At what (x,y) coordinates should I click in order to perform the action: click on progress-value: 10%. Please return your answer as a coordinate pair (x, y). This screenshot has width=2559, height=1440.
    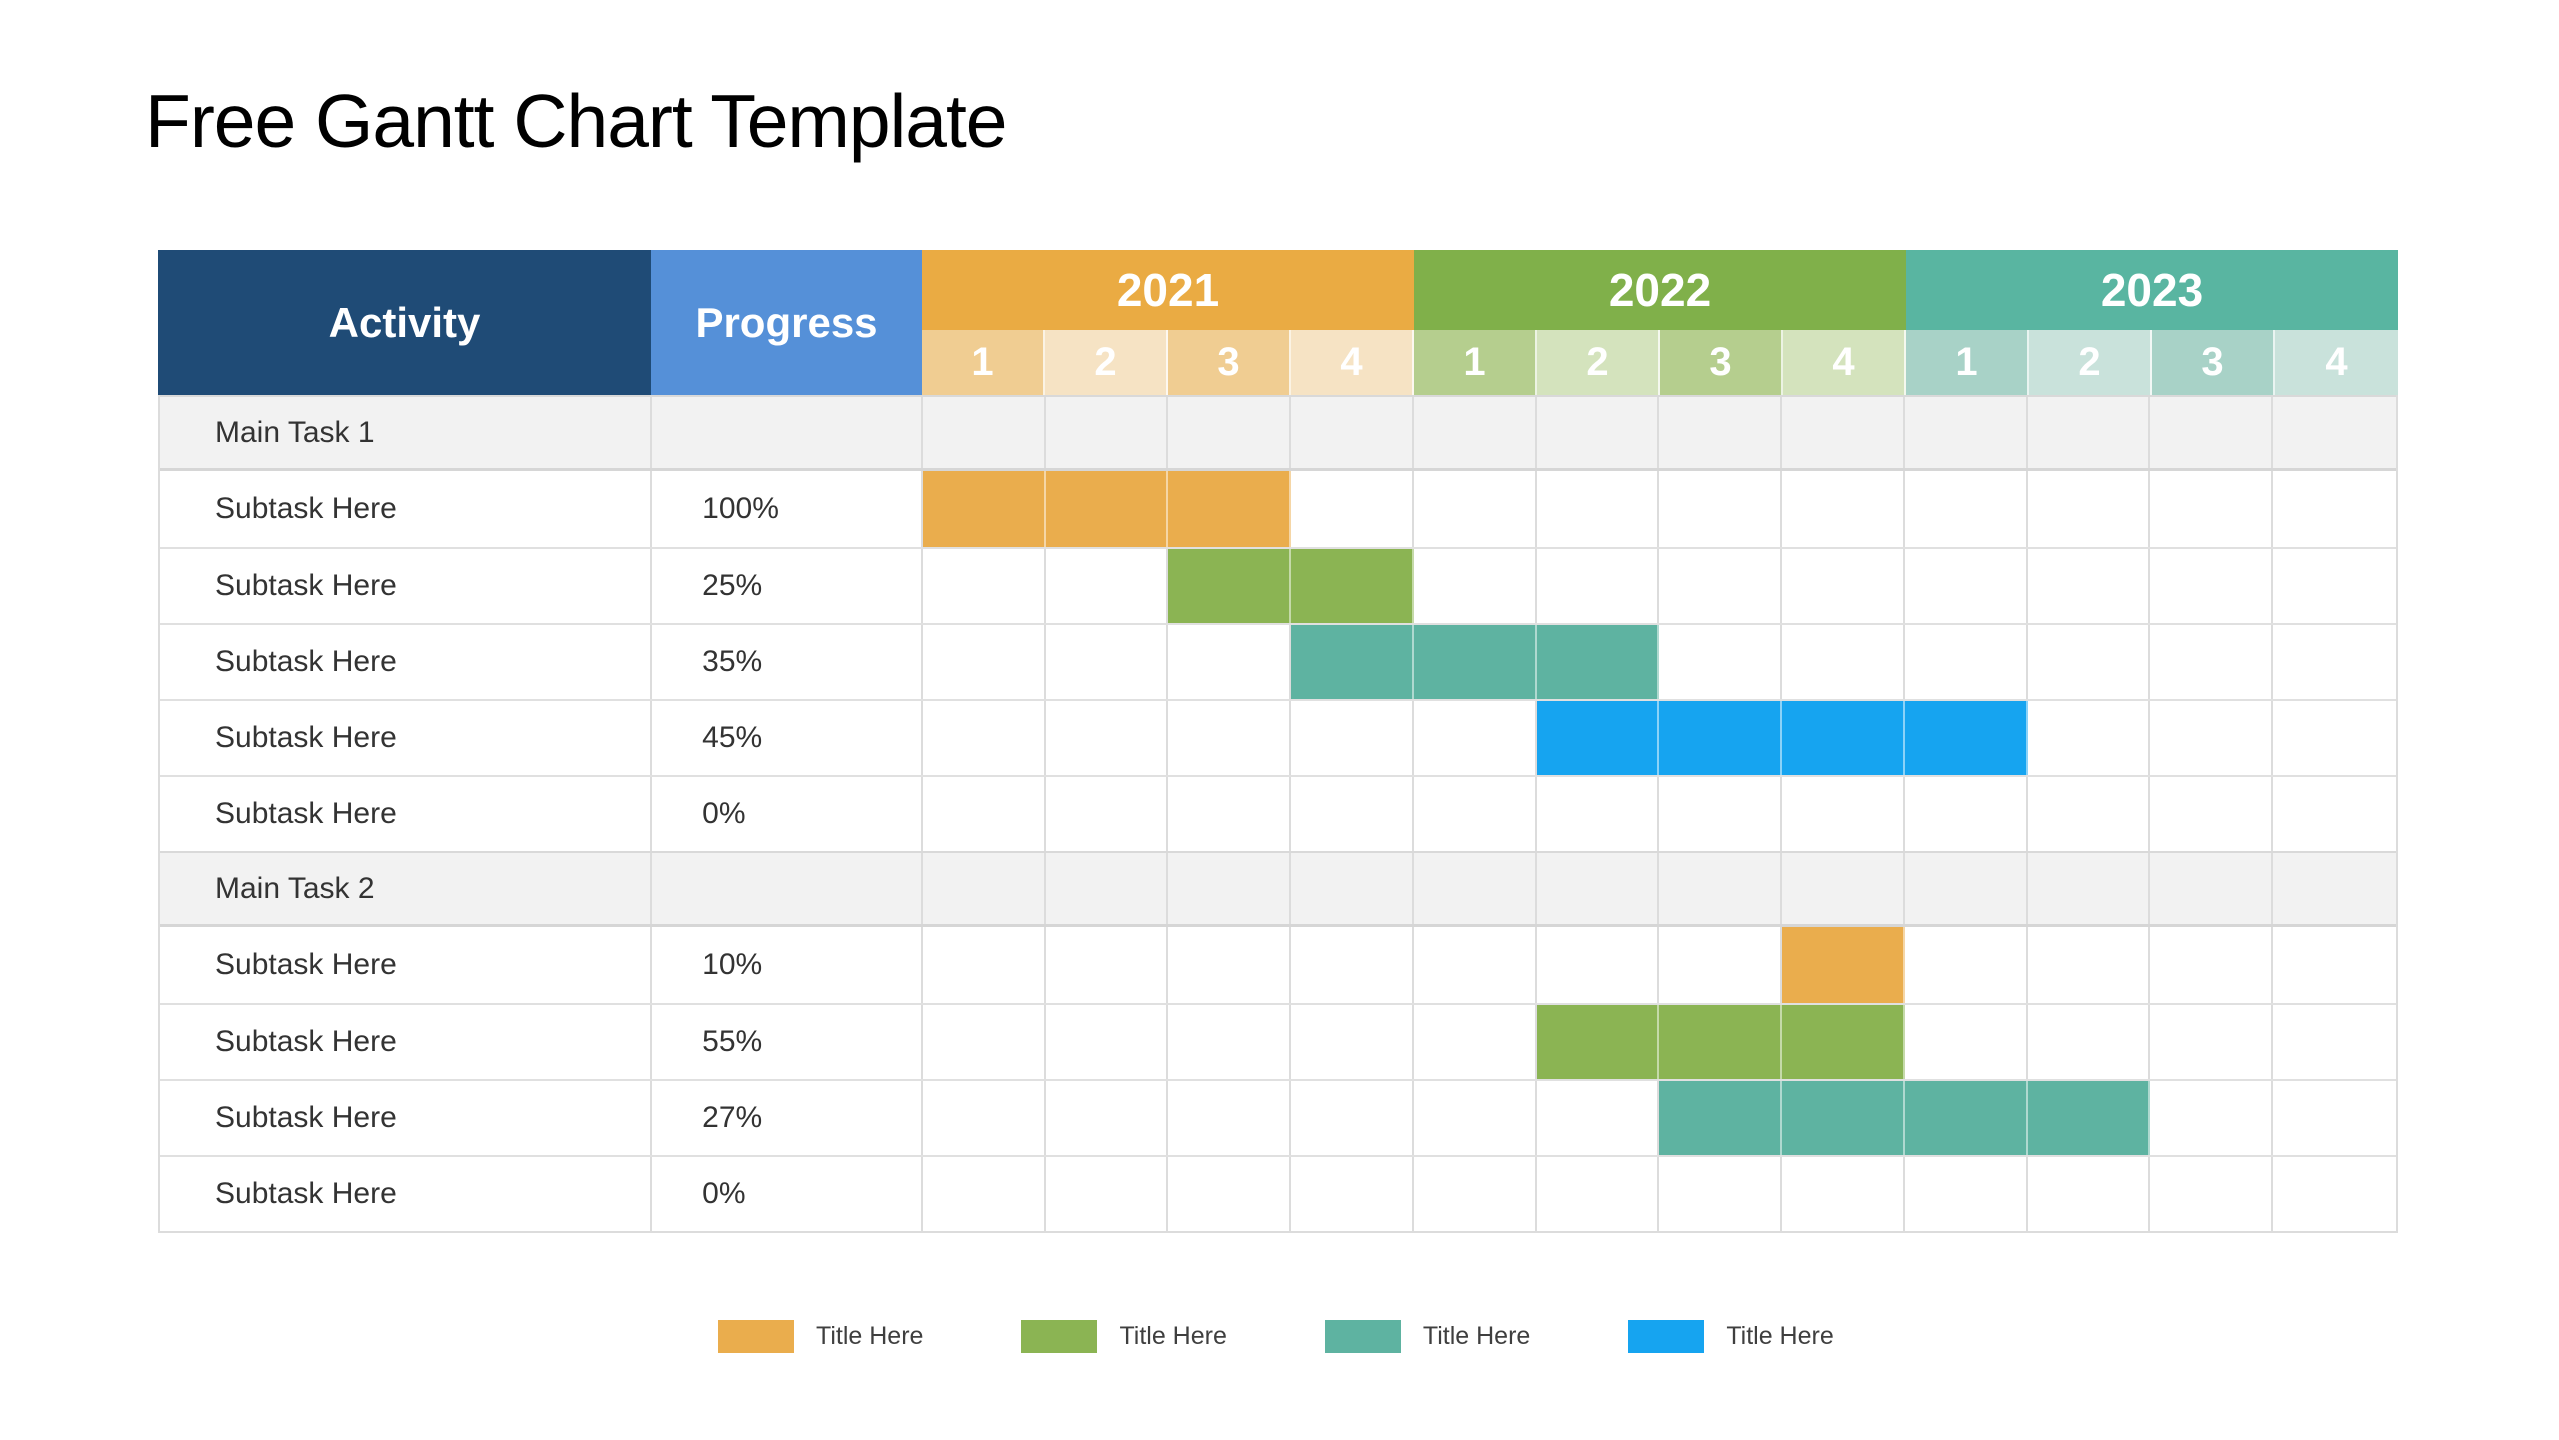
    Looking at the image, I should click on (732, 964).